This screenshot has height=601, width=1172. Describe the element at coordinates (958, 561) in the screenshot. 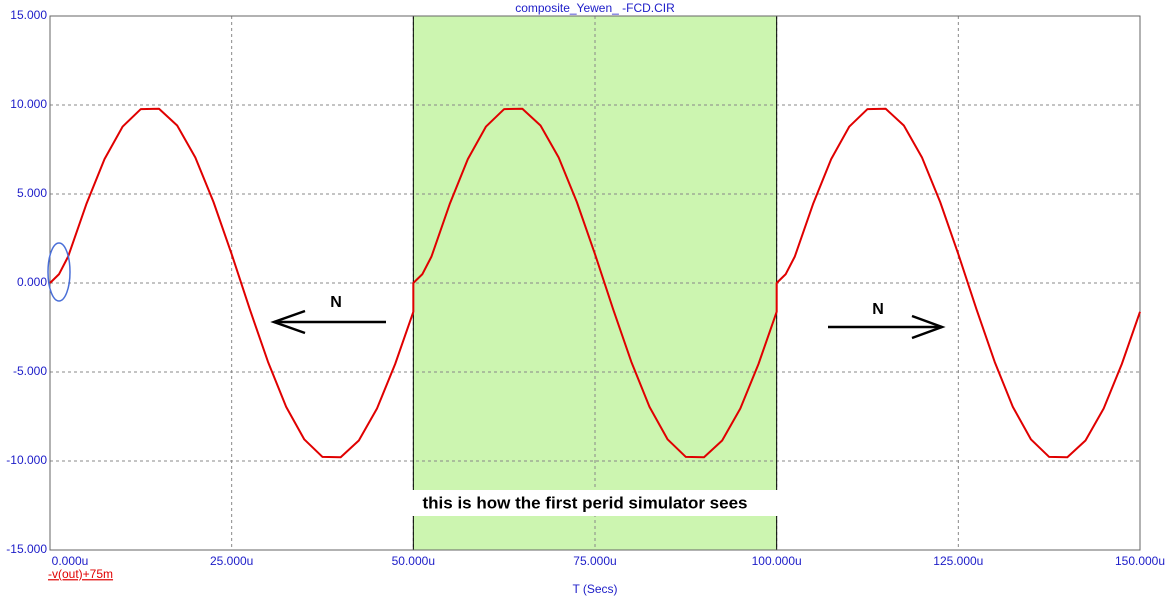

I see `x-tick-label: 125.000u` at that location.